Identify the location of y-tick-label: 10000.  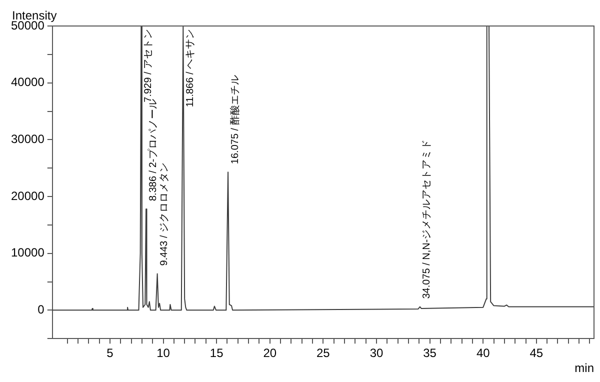
(27, 253).